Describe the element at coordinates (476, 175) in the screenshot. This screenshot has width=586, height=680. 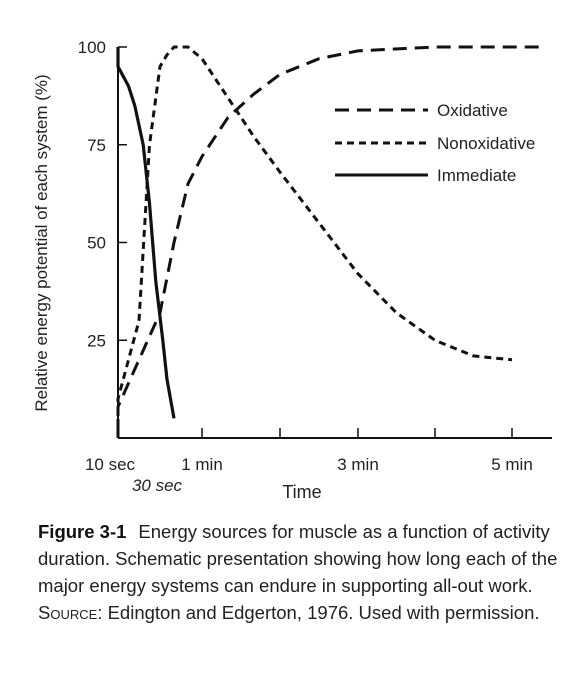
I see `legend-label-immediate: Immediate` at that location.